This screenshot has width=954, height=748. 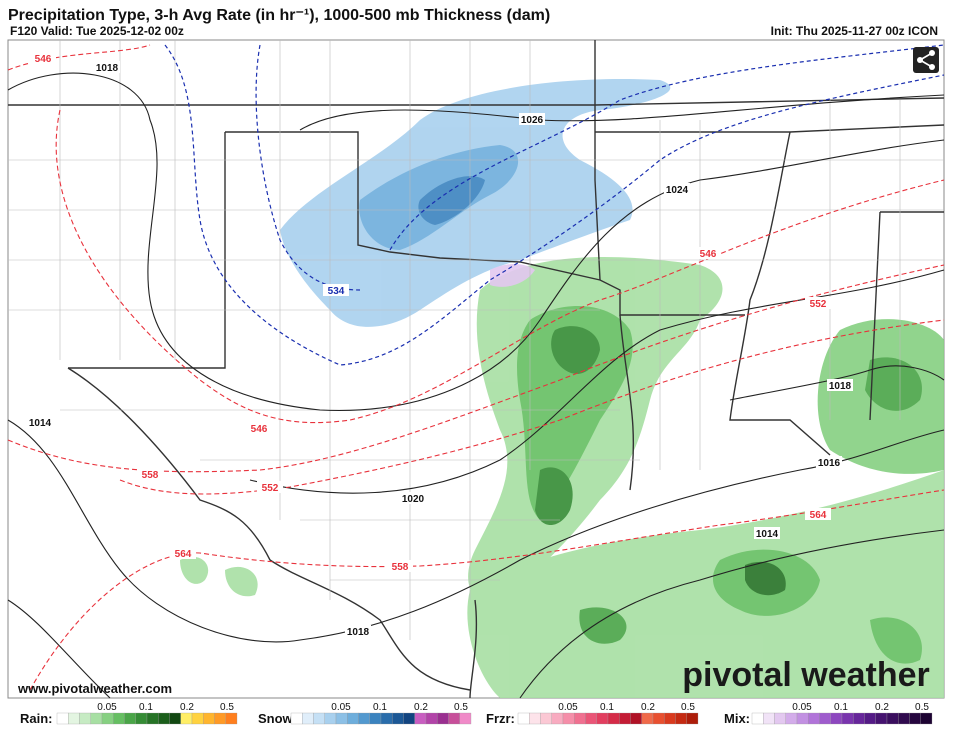 What do you see at coordinates (500, 718) in the screenshot?
I see `legend-label: Frzr:` at bounding box center [500, 718].